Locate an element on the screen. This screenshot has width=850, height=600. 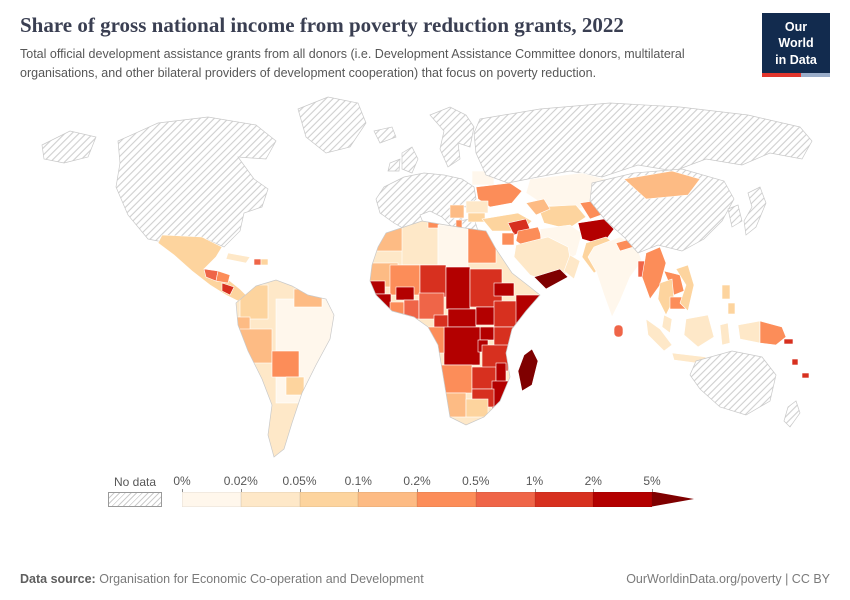
region-north-america is located at coordinates (219, 171).